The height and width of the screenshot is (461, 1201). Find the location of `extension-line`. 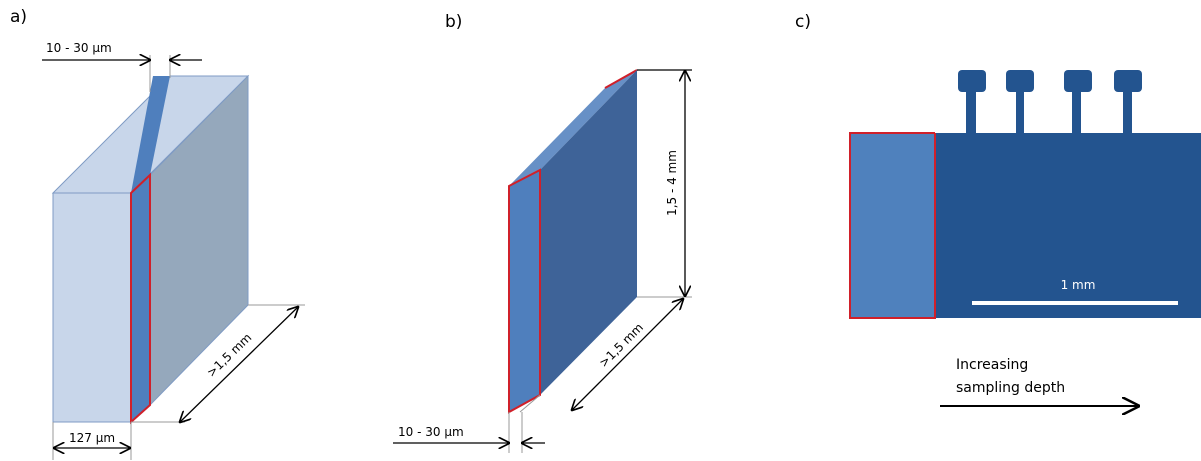

extension-line is located at coordinates (530, 403).